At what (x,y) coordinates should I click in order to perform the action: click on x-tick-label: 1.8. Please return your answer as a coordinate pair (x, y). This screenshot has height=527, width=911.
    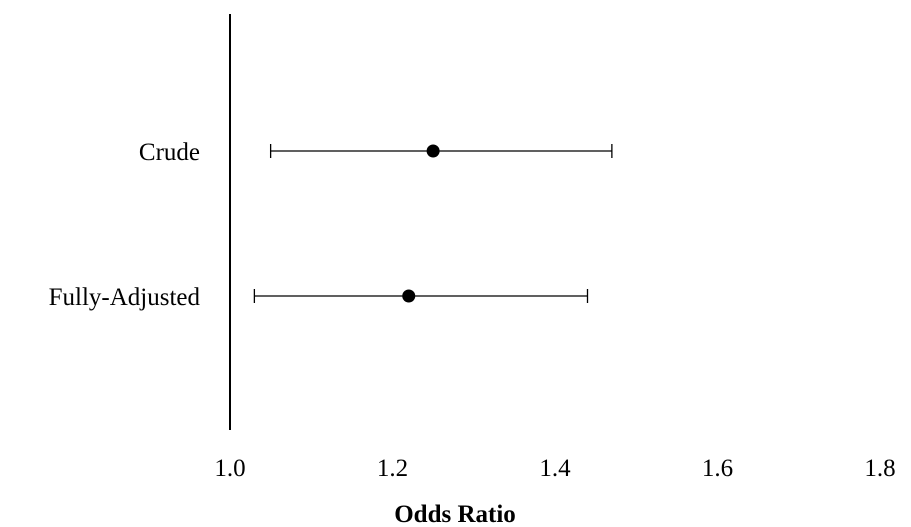
    Looking at the image, I should click on (879, 468).